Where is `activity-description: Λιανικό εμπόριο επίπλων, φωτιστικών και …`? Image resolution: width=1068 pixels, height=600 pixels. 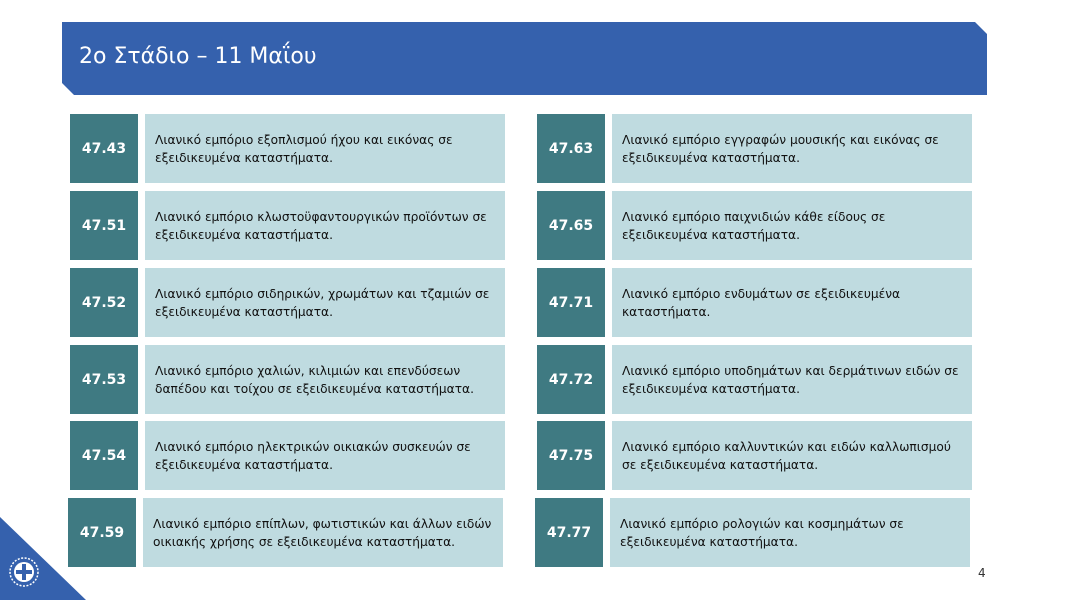 activity-description: Λιανικό εμπόριο επίπλων, φωτιστικών και … is located at coordinates (323, 532).